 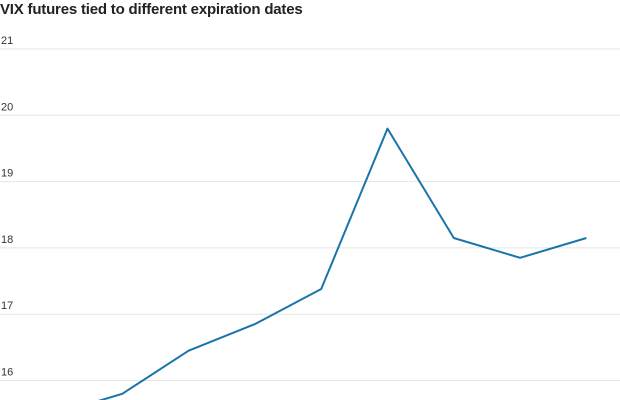 I want to click on y-tick-label: 17, so click(x=7, y=306).